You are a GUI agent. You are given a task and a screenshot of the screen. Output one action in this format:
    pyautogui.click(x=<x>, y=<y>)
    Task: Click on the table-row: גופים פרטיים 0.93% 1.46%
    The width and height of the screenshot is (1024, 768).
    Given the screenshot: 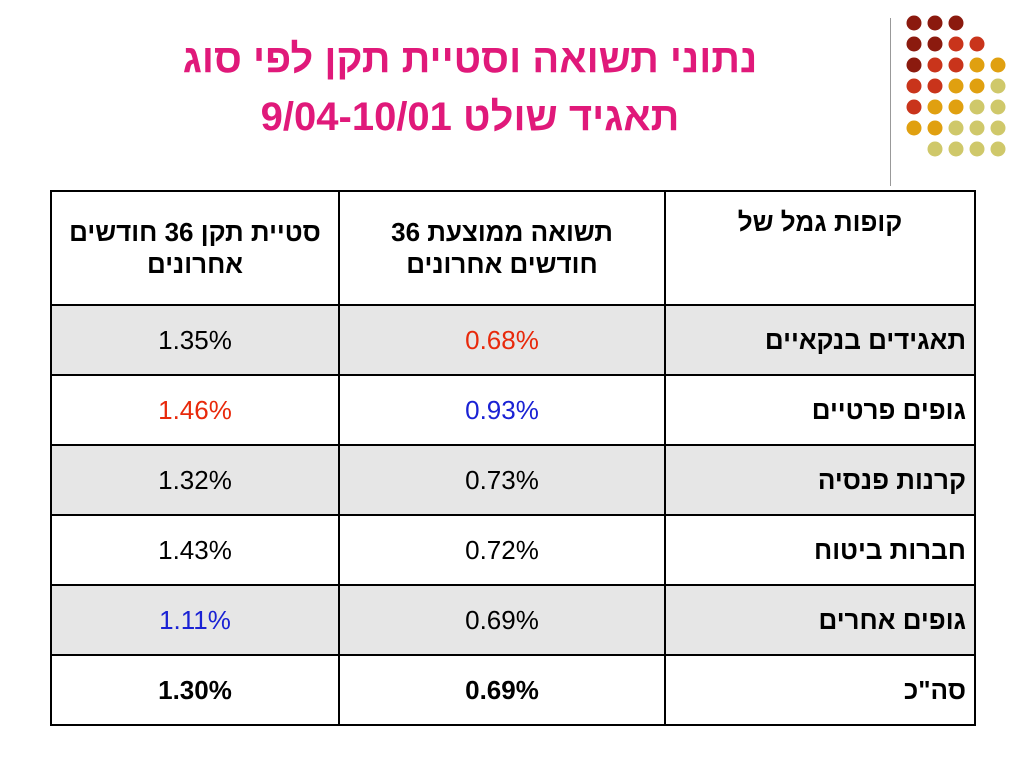 What is the action you would take?
    pyautogui.click(x=513, y=410)
    